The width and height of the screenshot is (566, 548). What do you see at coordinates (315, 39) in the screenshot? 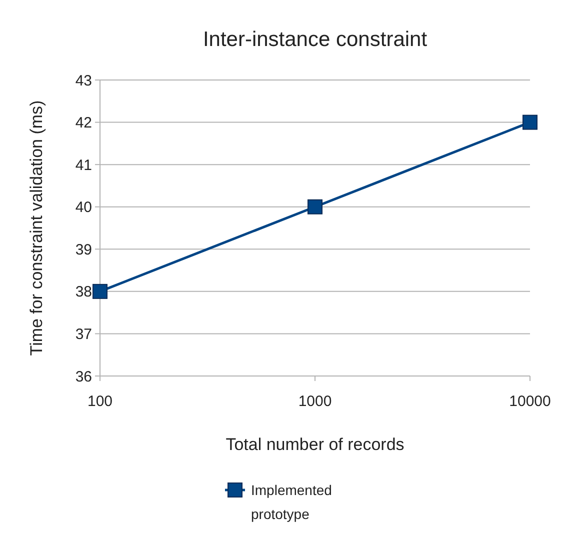
I see `chart-title: Inter-instance constraint` at bounding box center [315, 39].